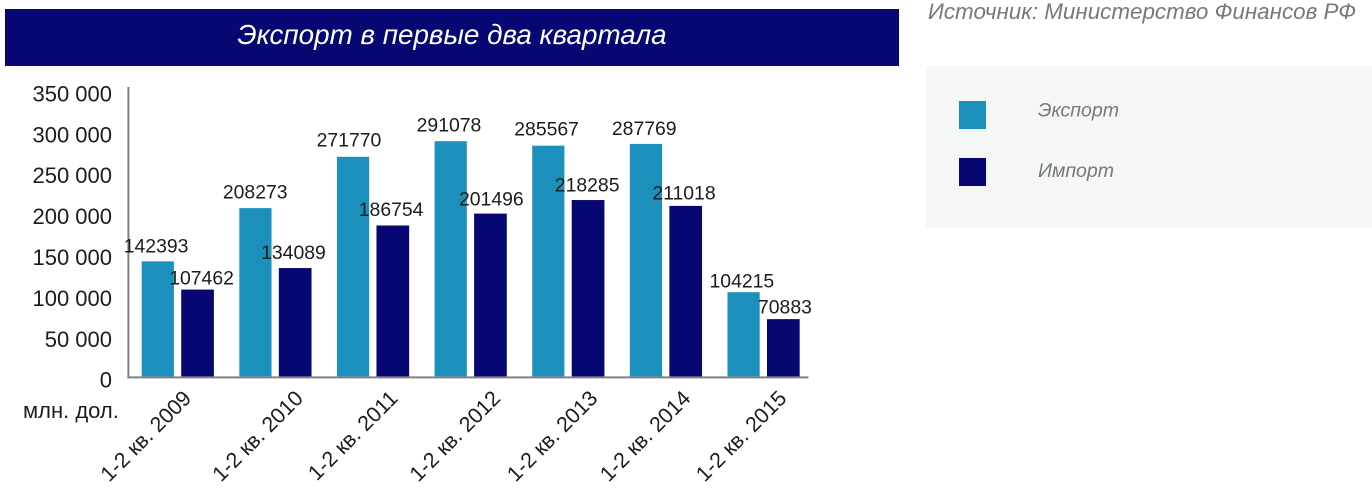  I want to click on svg-text: 300 000, so click(72, 134).